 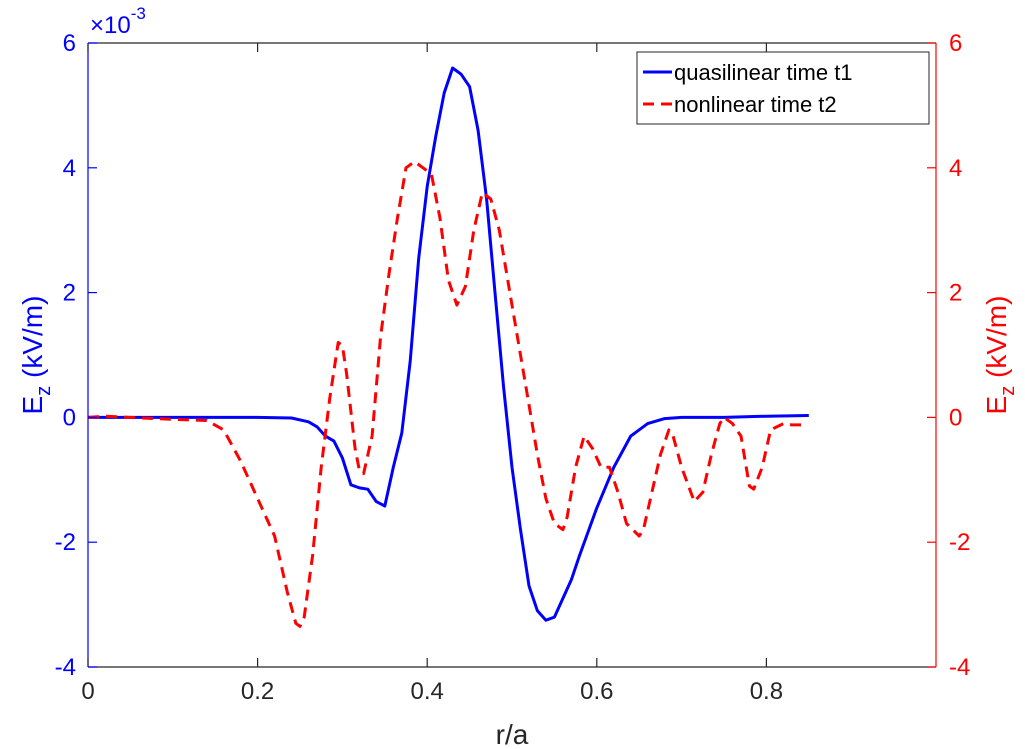 I want to click on left-y-multiplier: ×10⁻³, so click(x=118, y=21).